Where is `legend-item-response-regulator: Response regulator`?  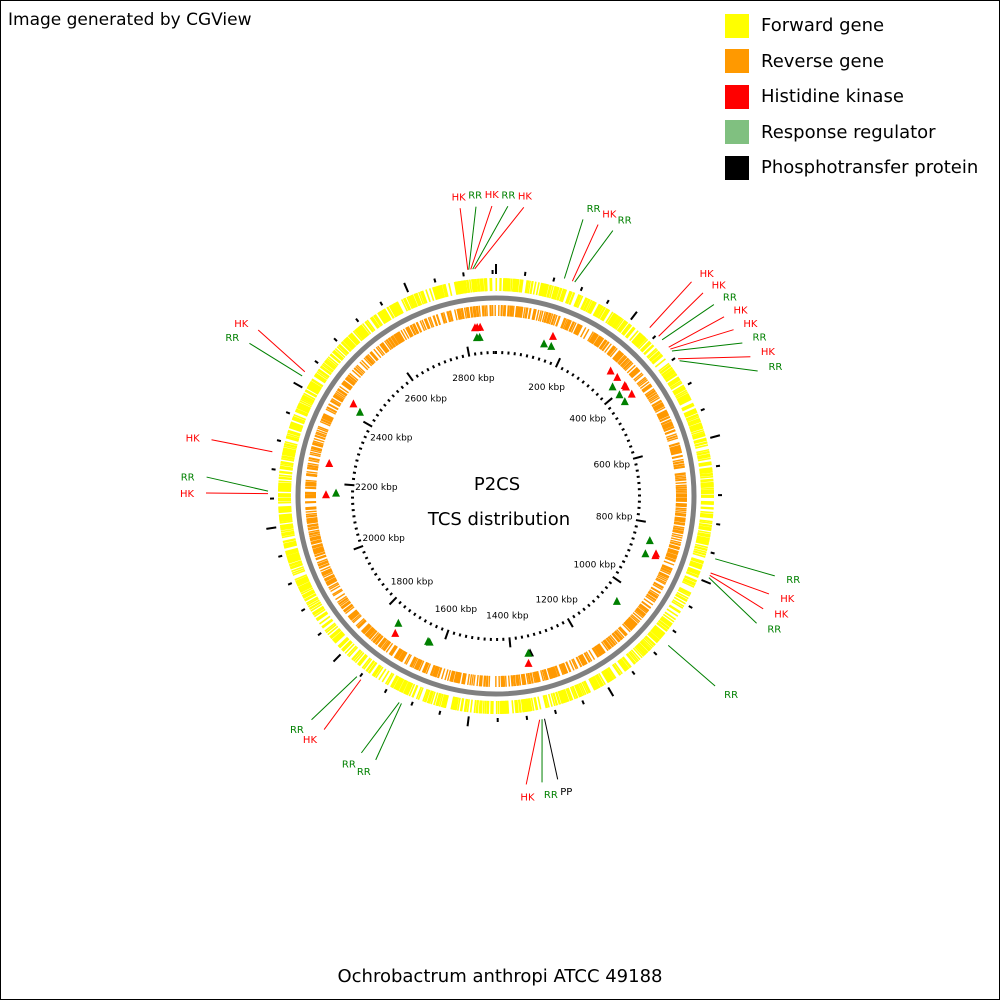
legend-item-response-regulator: Response regulator is located at coordinates (851, 133).